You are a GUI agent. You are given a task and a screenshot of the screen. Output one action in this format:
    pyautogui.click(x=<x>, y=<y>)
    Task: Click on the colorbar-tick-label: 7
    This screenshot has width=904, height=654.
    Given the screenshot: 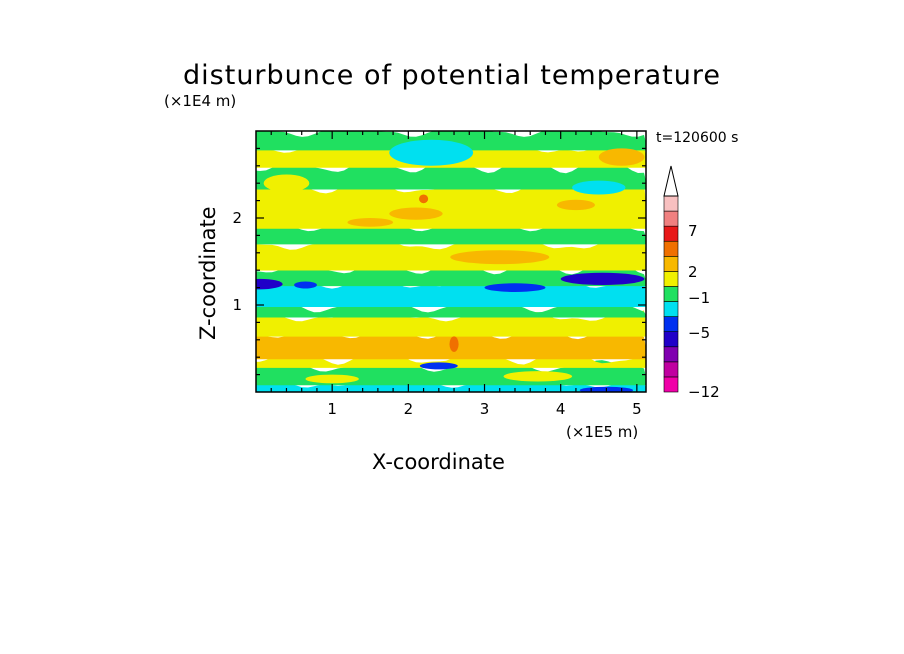 What is the action you would take?
    pyautogui.click(x=693, y=231)
    